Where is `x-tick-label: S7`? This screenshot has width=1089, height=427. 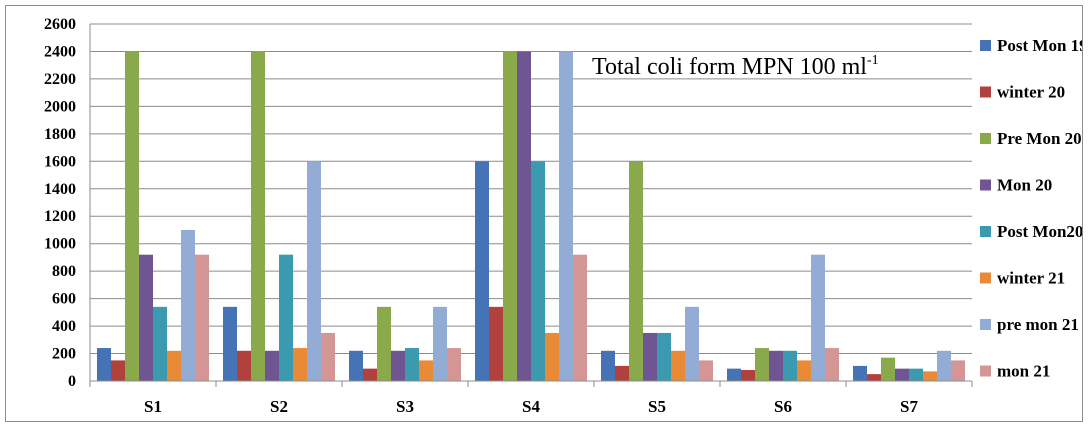
x-tick-label: S7 is located at coordinates (909, 406).